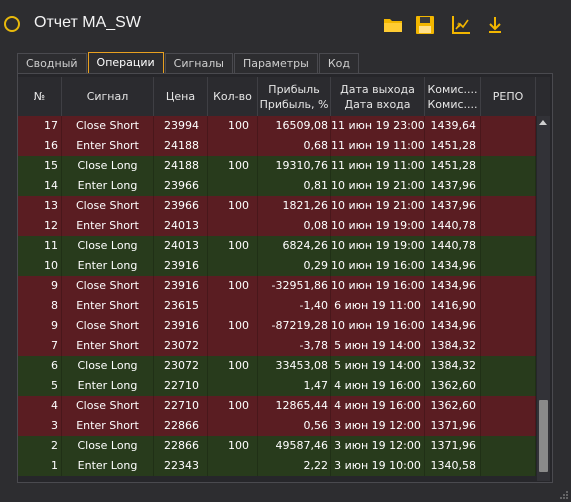 The width and height of the screenshot is (571, 502). Describe the element at coordinates (378, 466) in the screenshot. I see `cell-date: 3 июн 19 10:00` at that location.